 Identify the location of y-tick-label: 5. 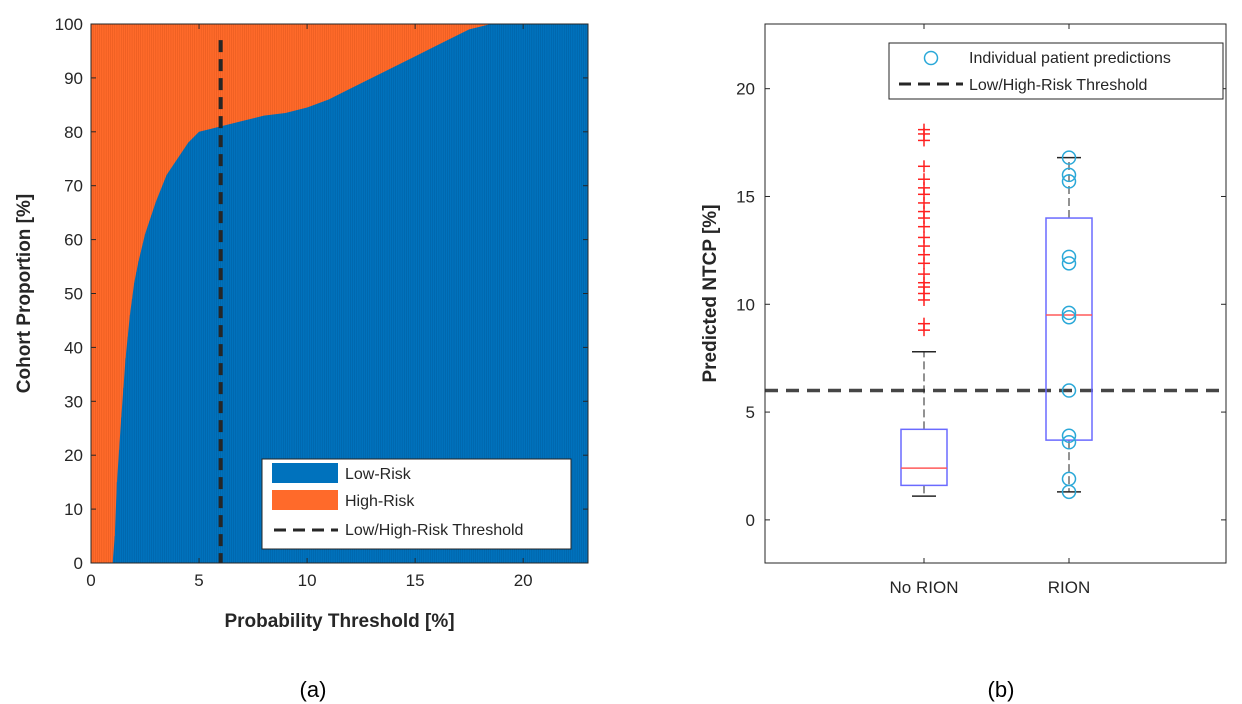
(750, 412).